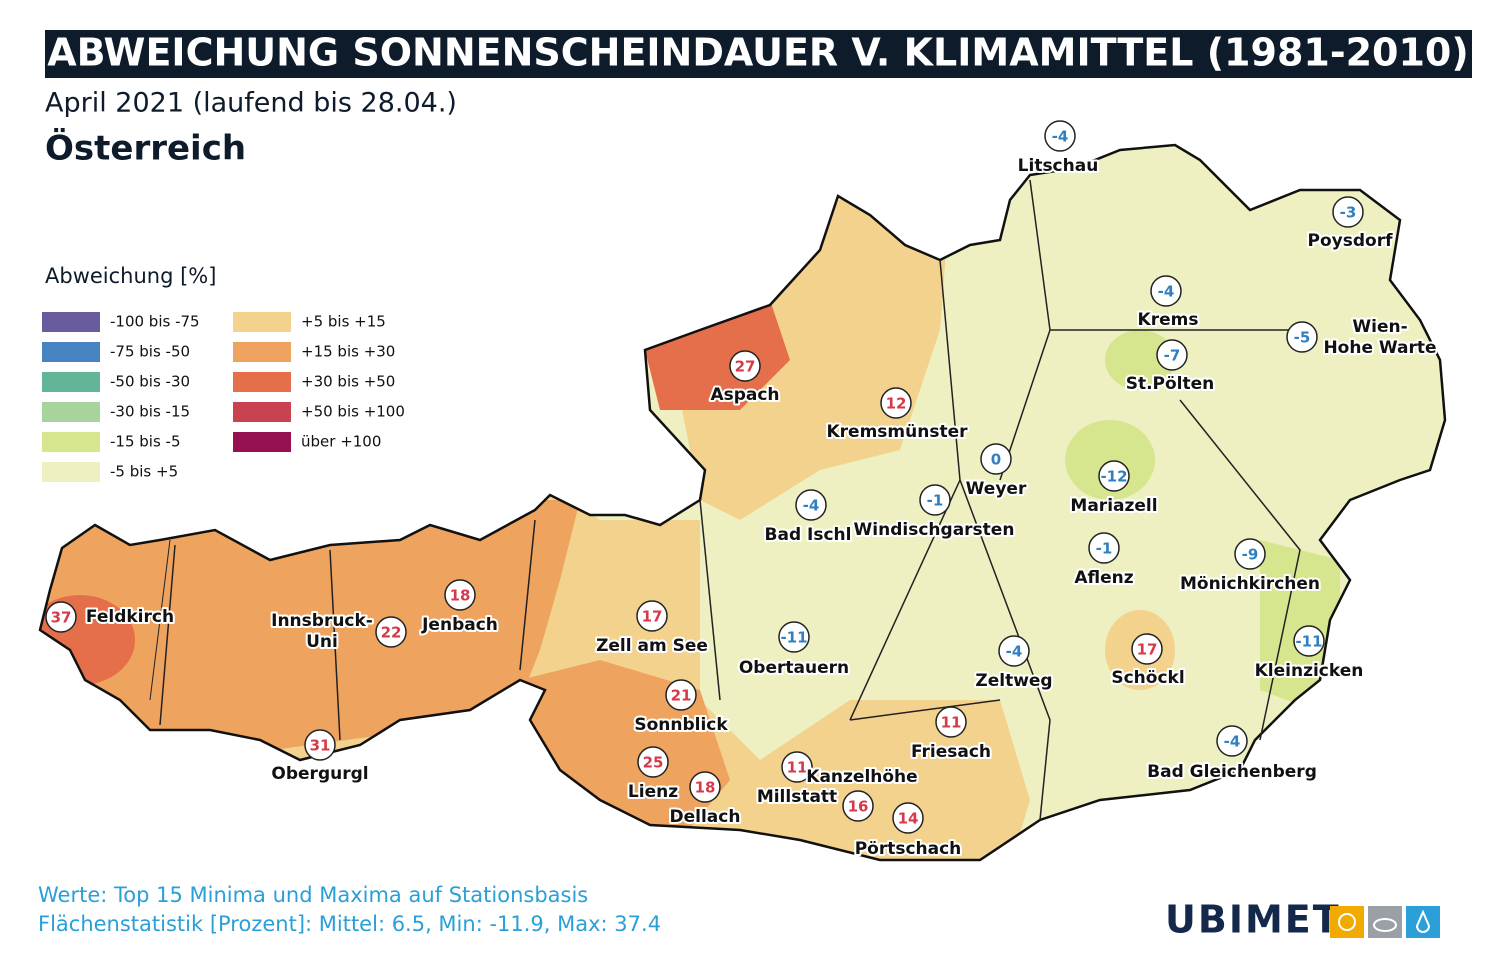  I want to click on station-value: 21, so click(681, 696).